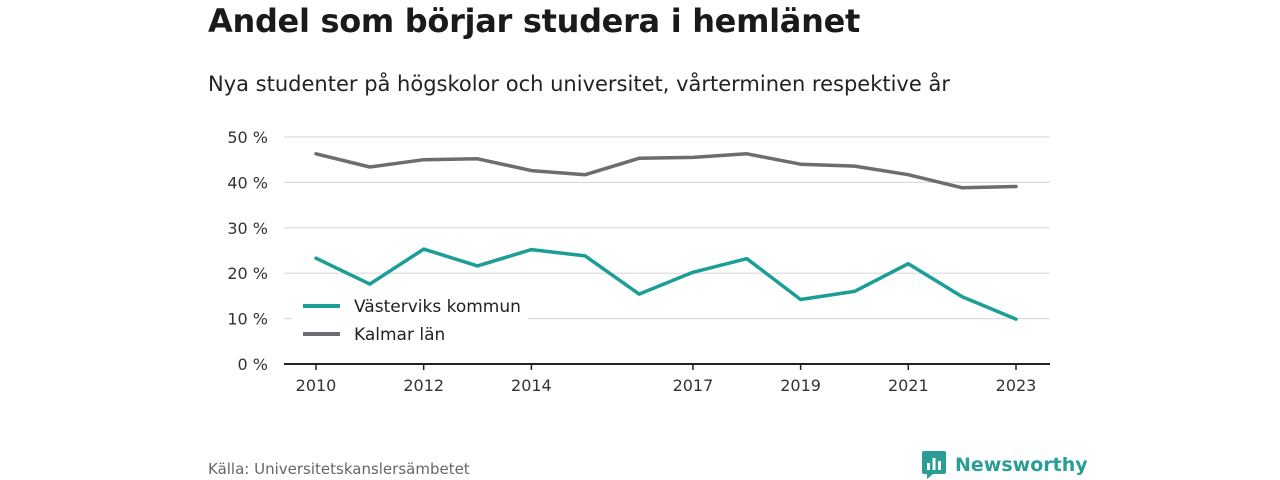  I want to click on y-tick-label: 40 %, so click(247, 182).